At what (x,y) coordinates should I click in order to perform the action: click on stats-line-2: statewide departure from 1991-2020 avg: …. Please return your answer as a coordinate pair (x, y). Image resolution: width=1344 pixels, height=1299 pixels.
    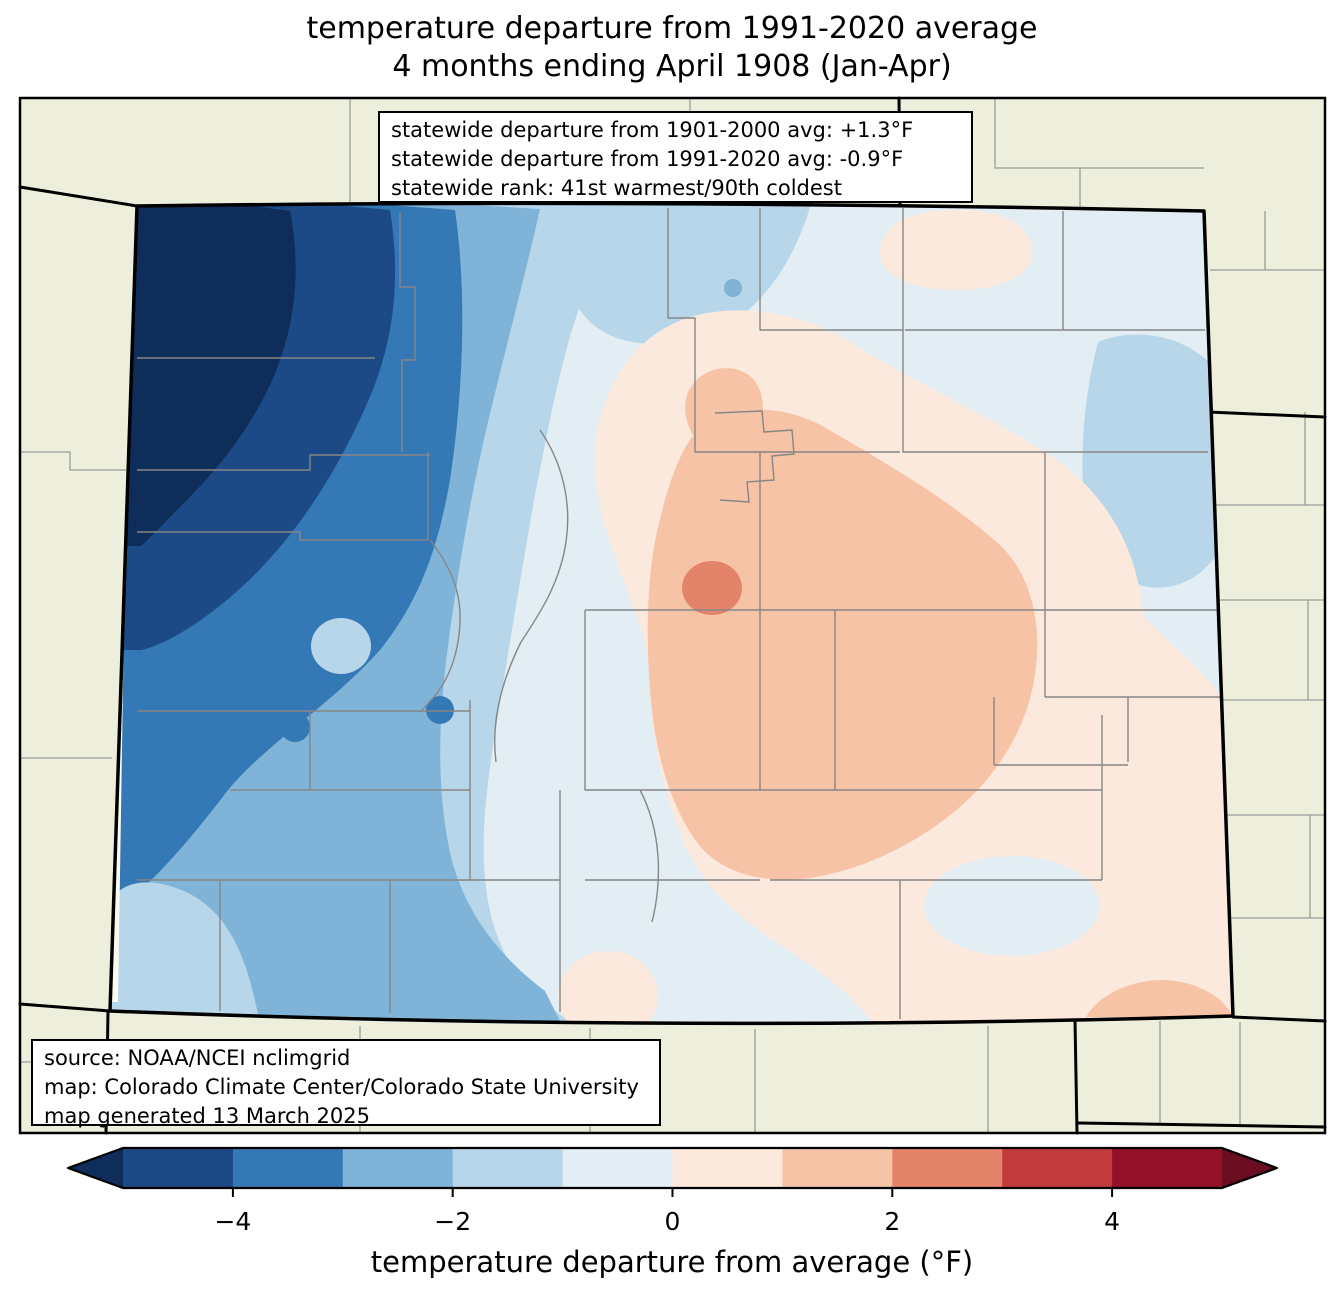
    Looking at the image, I should click on (647, 159).